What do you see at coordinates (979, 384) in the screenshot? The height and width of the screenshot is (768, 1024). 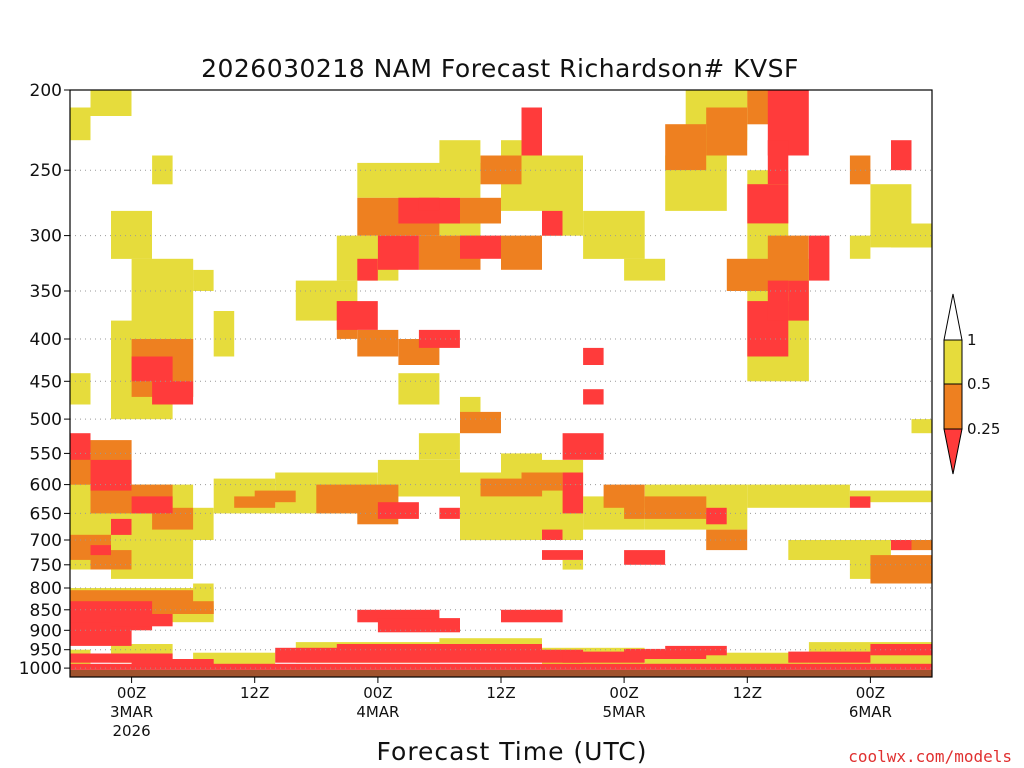 I see `legend-label-0.5: 0.5` at bounding box center [979, 384].